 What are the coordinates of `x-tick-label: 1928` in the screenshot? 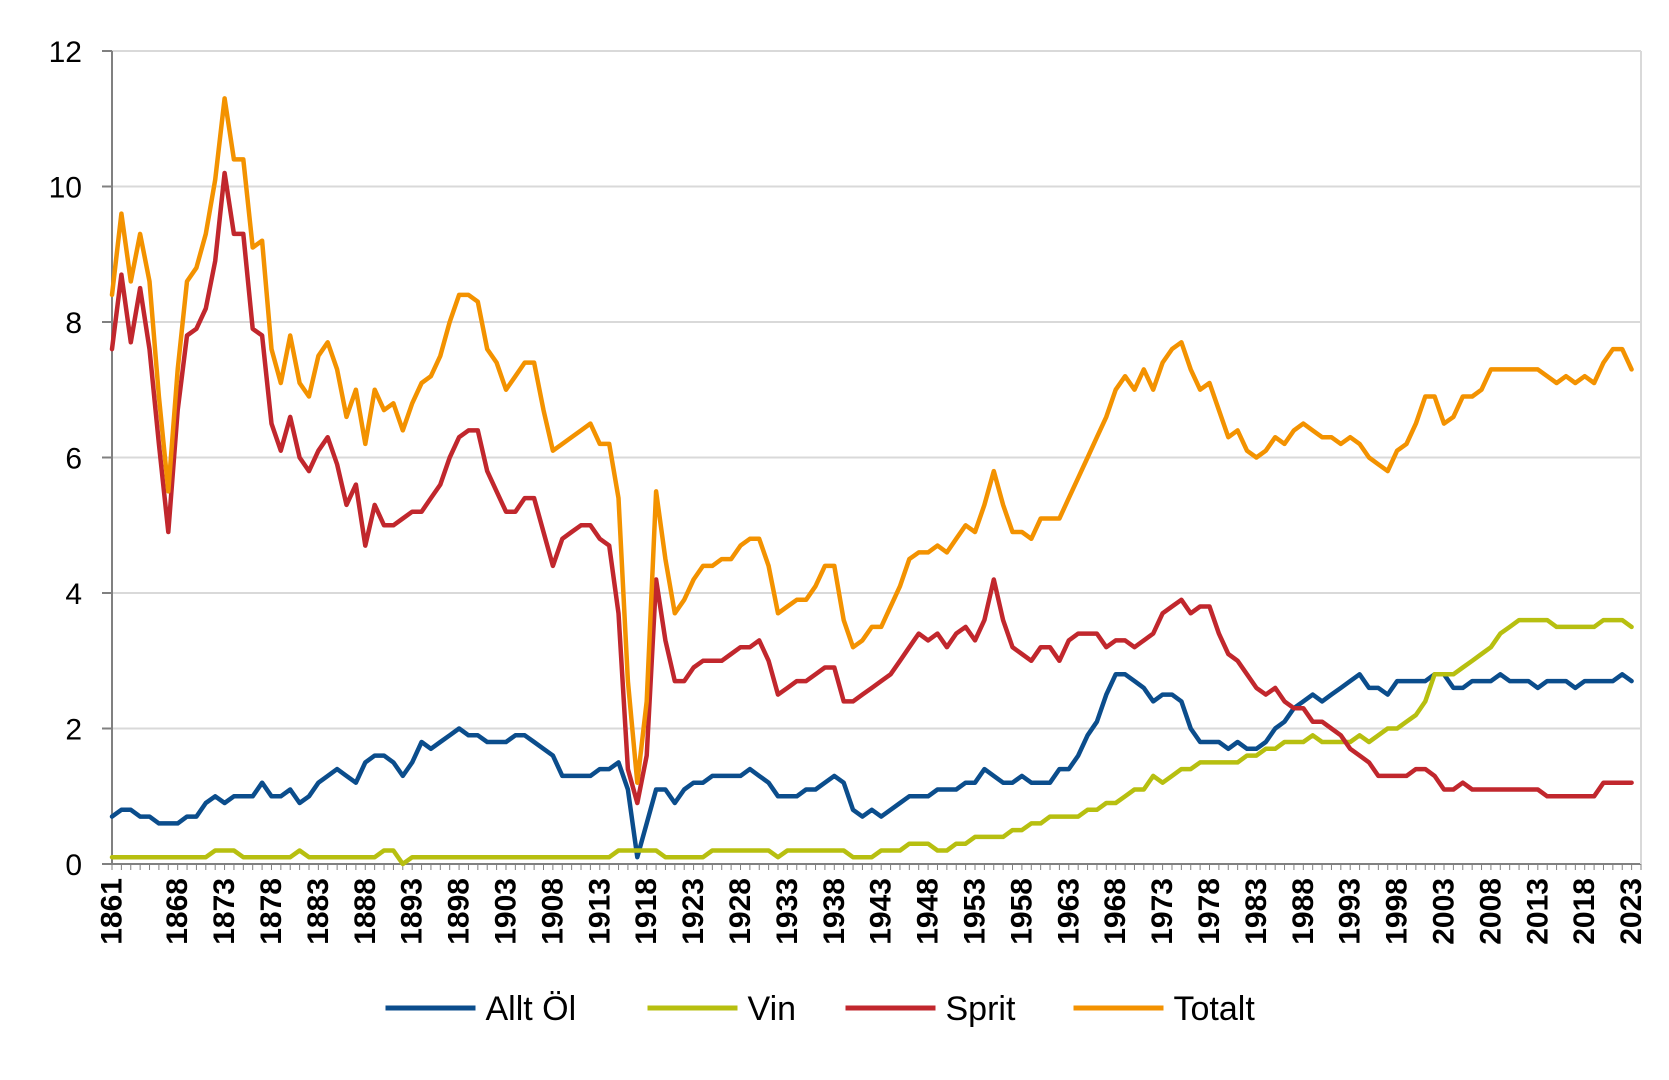 It's located at (740, 911).